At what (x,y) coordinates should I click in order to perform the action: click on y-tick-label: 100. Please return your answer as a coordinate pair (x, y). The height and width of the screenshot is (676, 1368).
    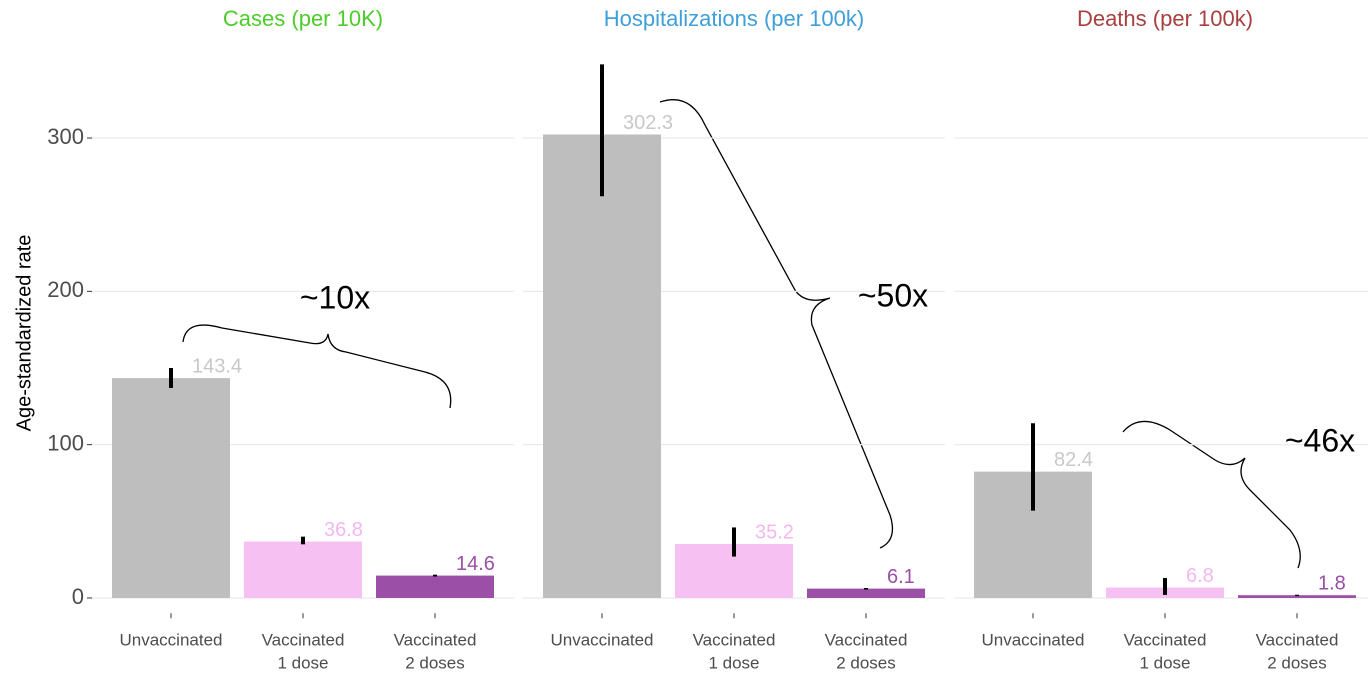
    Looking at the image, I should click on (65, 442).